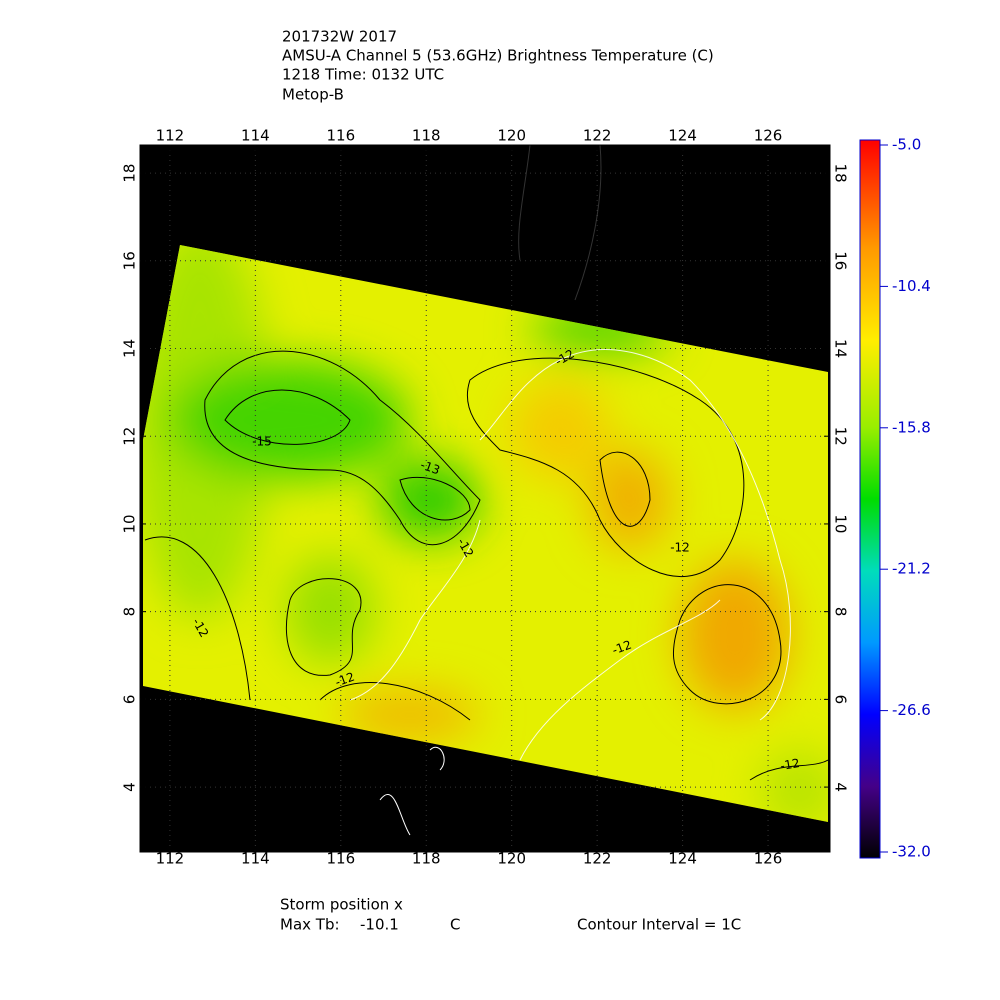  Describe the element at coordinates (430, 468) in the screenshot. I see `contour-label: -13` at that location.